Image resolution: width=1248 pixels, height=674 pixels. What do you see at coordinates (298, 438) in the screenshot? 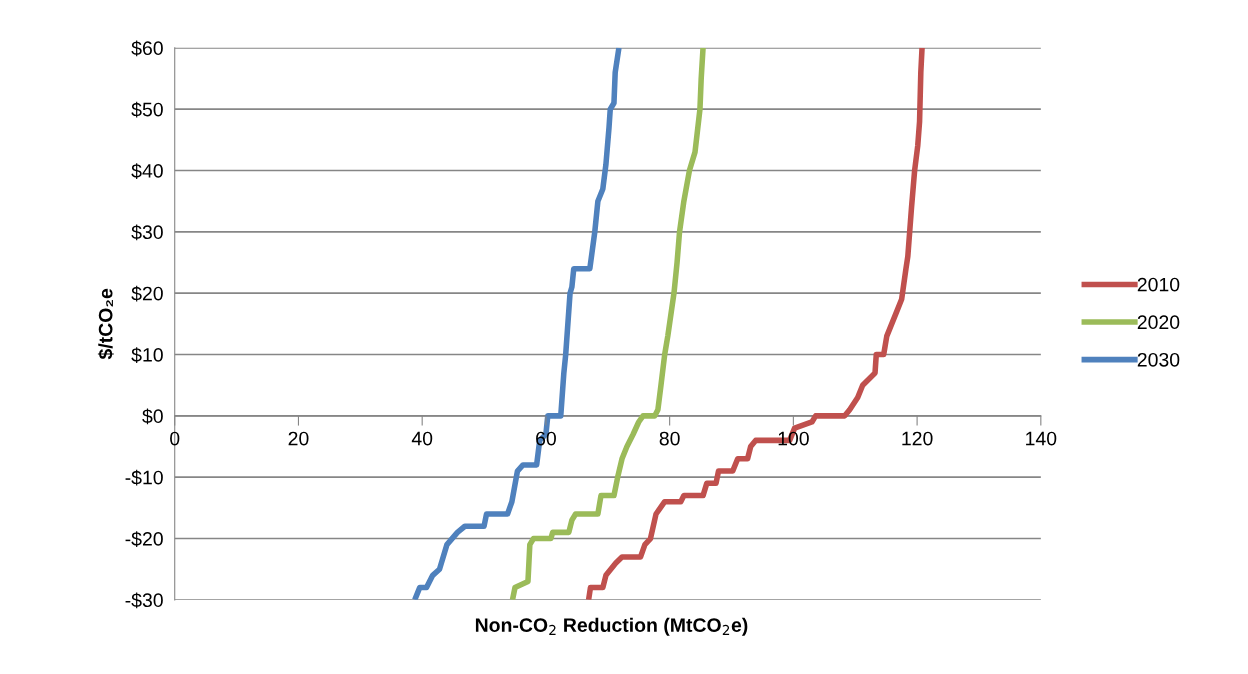
I see `x-tick-label: 20` at bounding box center [298, 438].